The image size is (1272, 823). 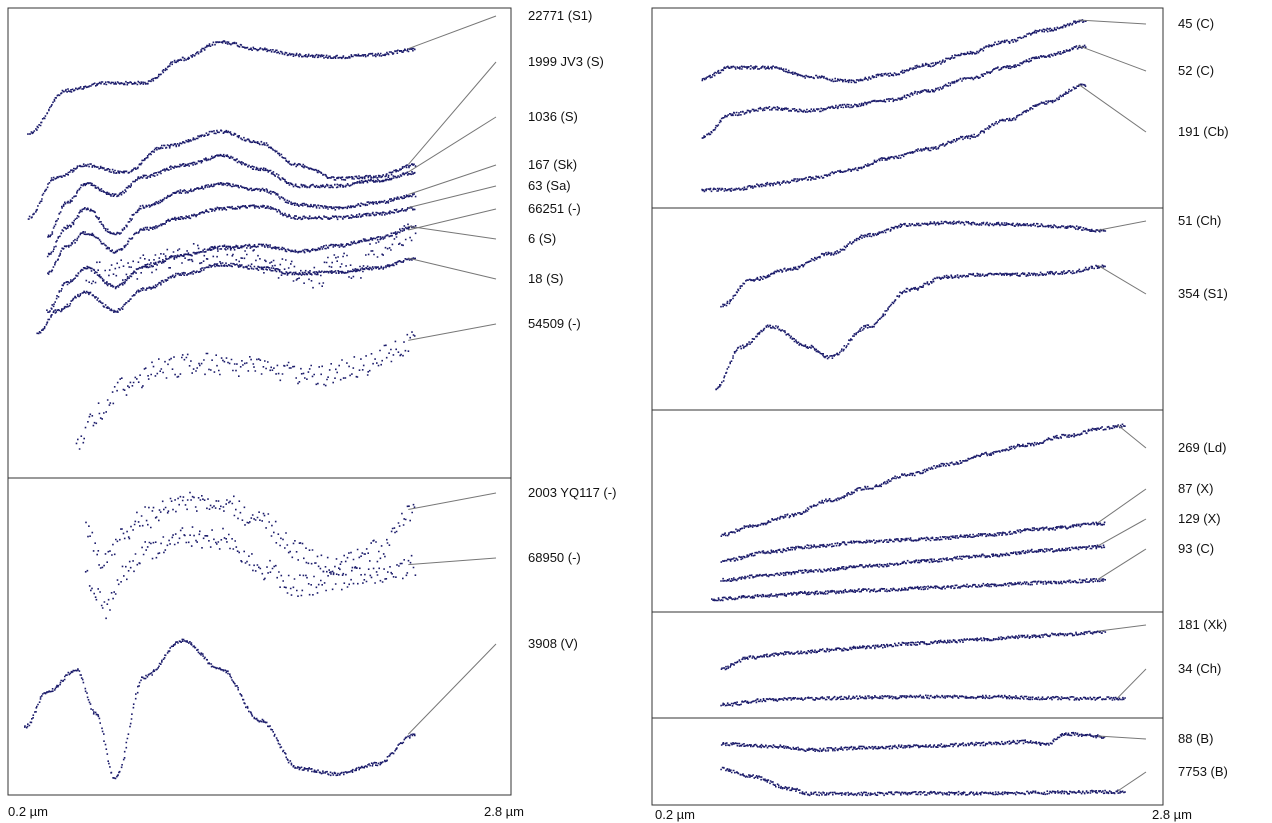 I want to click on series-label-0-7: 18 (S), so click(x=545, y=278).